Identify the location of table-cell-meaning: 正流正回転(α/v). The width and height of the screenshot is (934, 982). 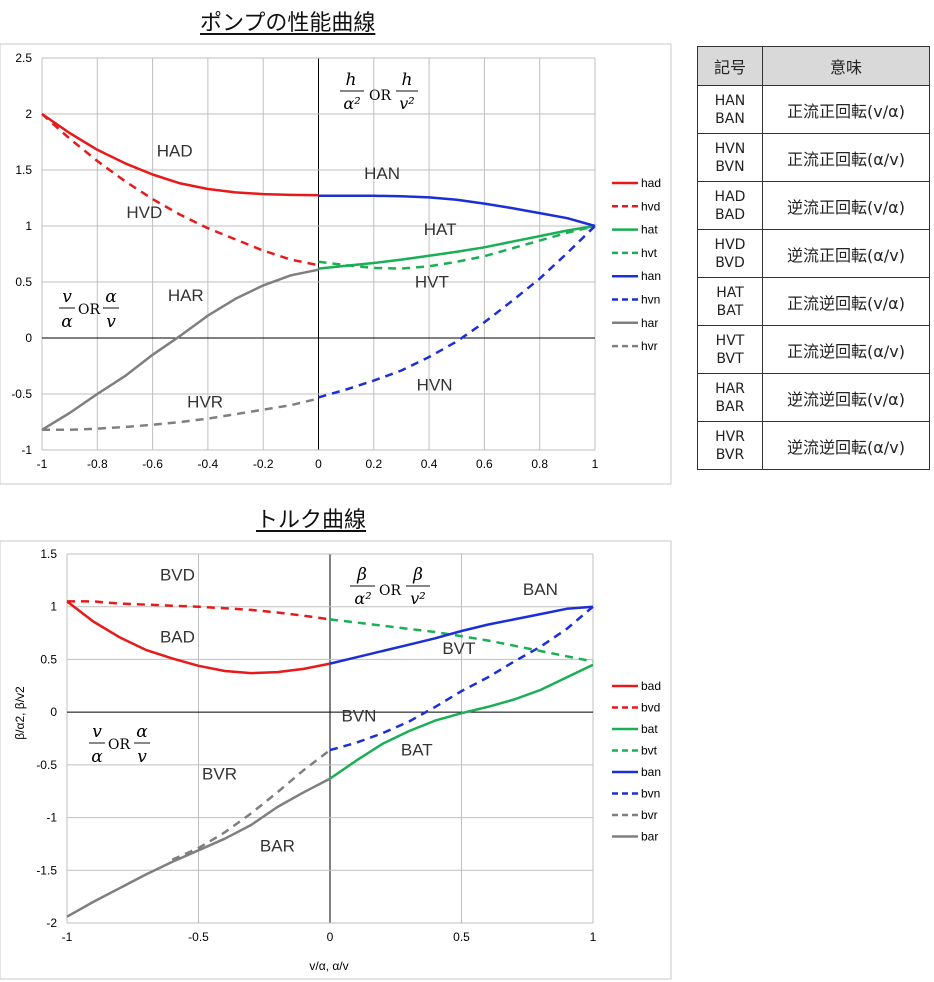
(846, 157).